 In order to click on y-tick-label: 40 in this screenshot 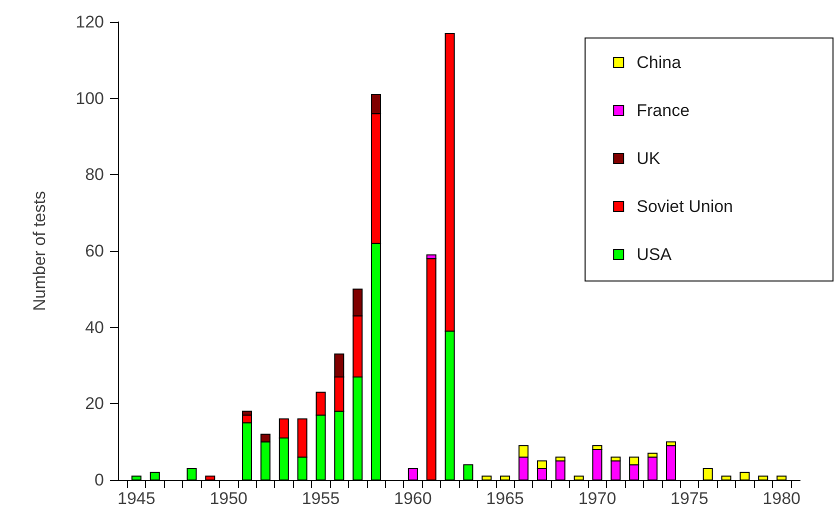, I will do `click(94, 327)`.